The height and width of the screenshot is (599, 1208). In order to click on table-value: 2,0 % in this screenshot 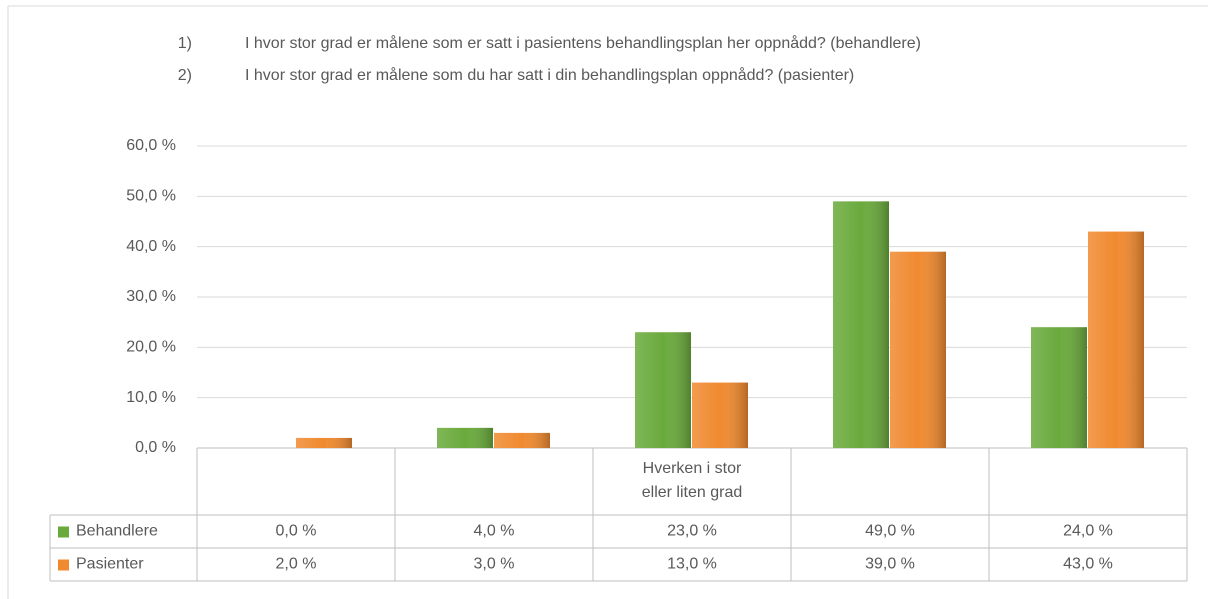, I will do `click(296, 564)`.